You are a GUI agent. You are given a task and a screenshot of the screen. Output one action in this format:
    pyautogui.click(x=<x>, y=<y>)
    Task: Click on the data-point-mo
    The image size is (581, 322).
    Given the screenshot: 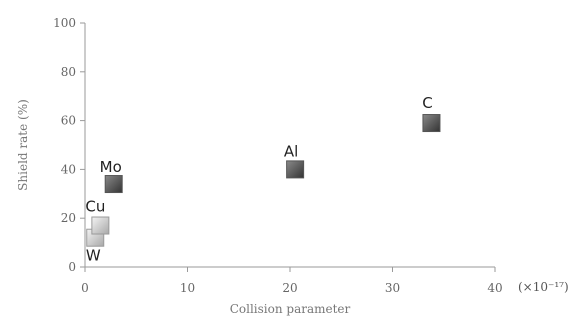 What is the action you would take?
    pyautogui.click(x=113, y=184)
    